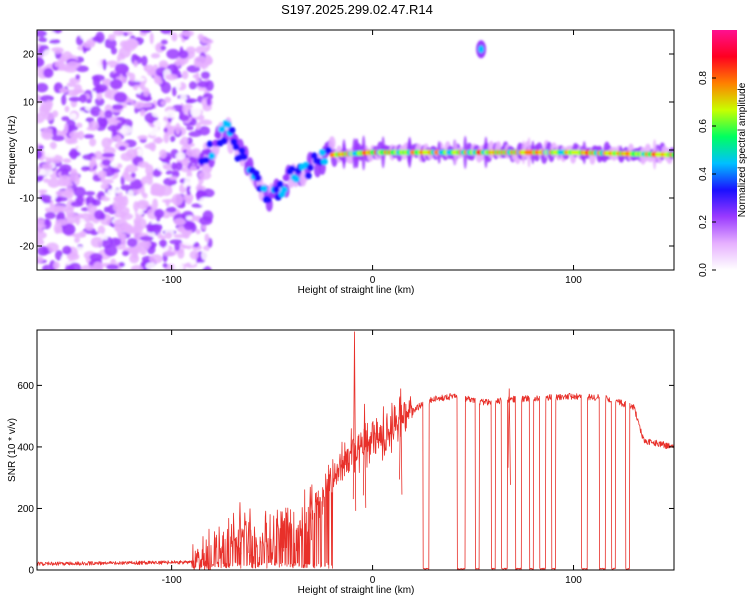 The height and width of the screenshot is (600, 750). Describe the element at coordinates (373, 580) in the screenshot. I see `snr-x-tick-label: 0` at that location.